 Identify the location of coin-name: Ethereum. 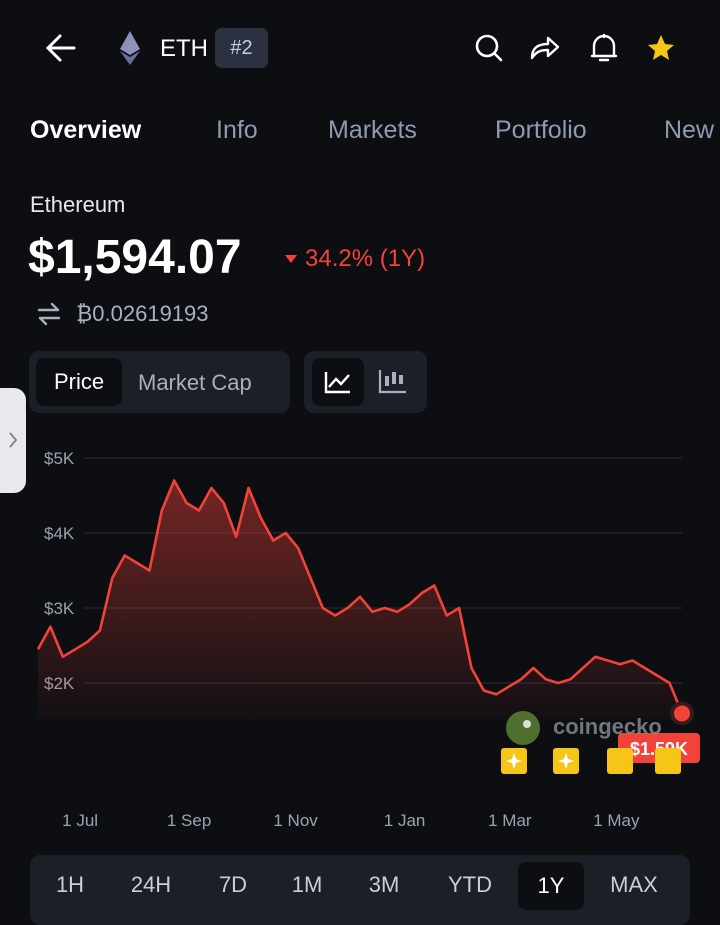
(78, 204).